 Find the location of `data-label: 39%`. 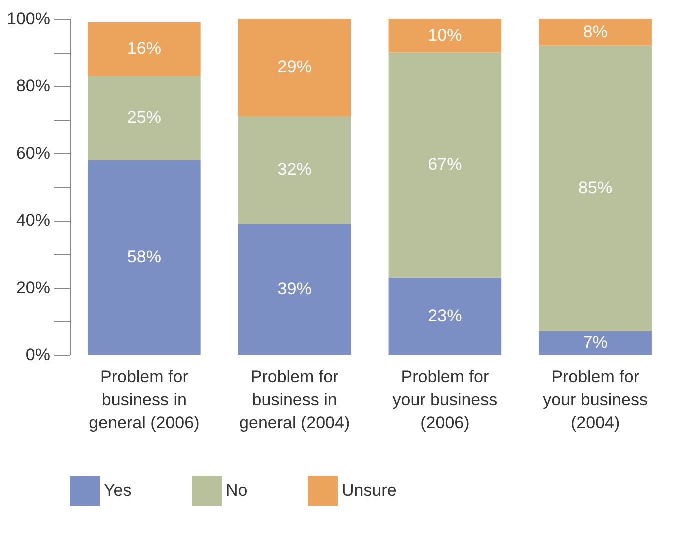

data-label: 39% is located at coordinates (295, 288).